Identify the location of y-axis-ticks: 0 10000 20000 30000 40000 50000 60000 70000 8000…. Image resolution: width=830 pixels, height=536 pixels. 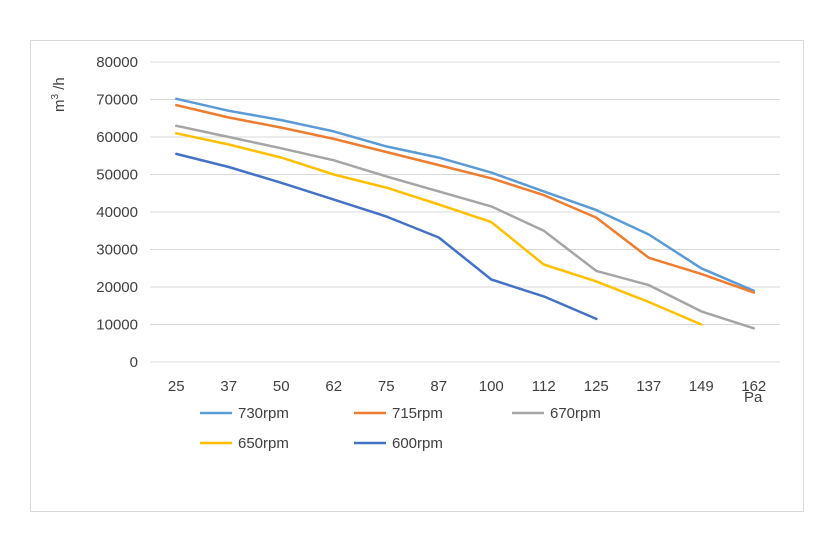
(117, 212).